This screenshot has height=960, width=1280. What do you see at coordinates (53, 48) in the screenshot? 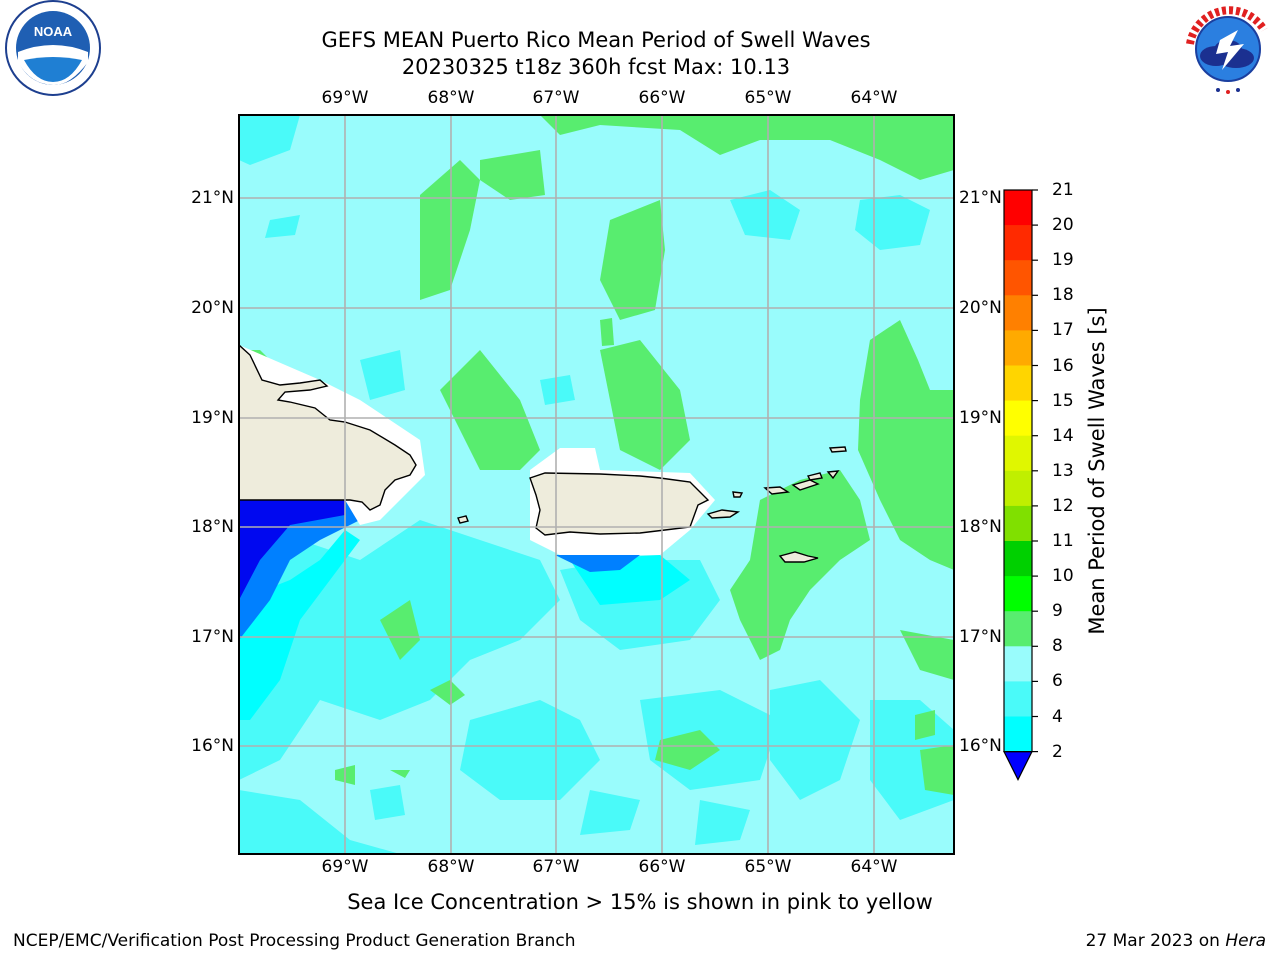
I see `noaa-logo: NOAA` at bounding box center [53, 48].